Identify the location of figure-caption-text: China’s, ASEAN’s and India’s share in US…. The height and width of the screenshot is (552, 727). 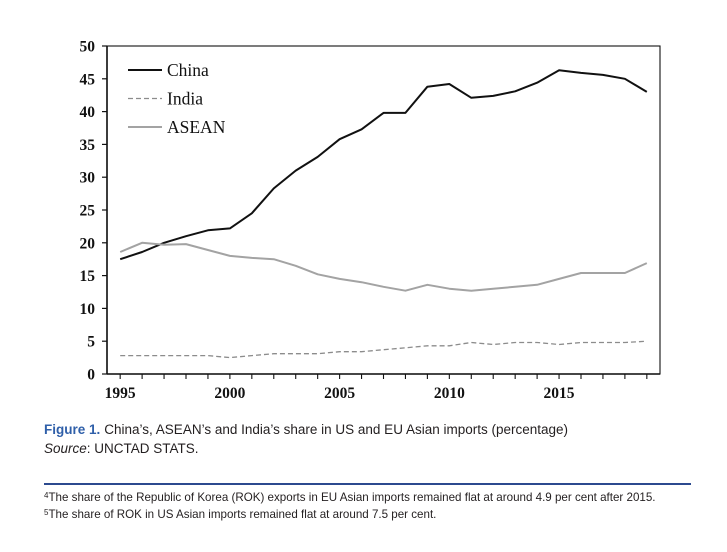
(336, 429).